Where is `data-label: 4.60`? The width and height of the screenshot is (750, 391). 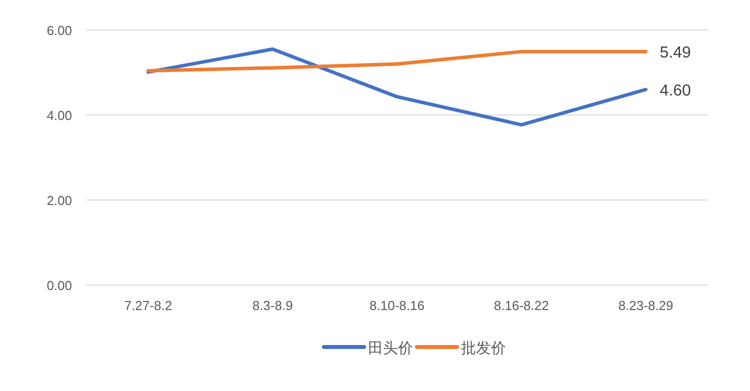 data-label: 4.60 is located at coordinates (676, 91).